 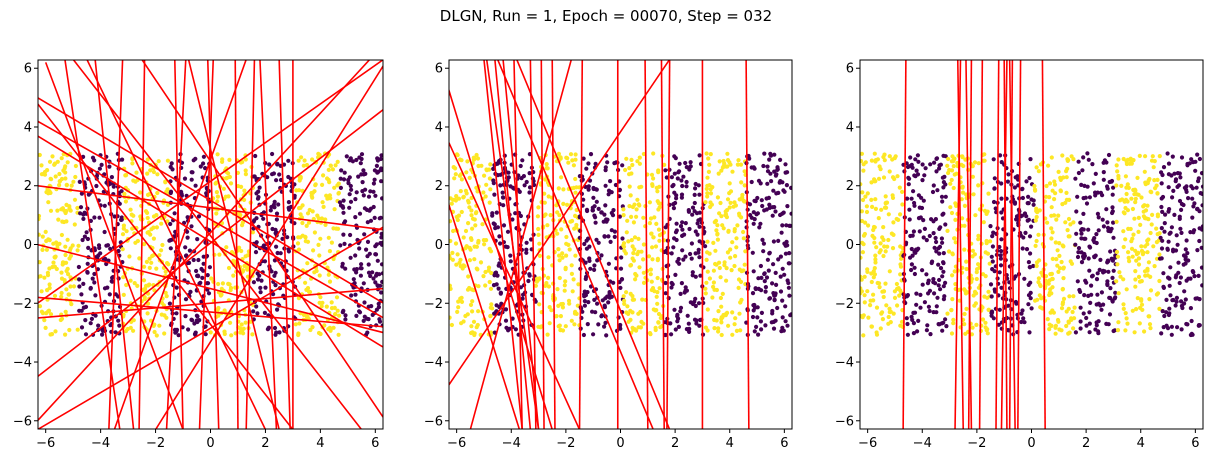 What do you see at coordinates (22, 421) in the screenshot?
I see `y-tick-label: −6` at bounding box center [22, 421].